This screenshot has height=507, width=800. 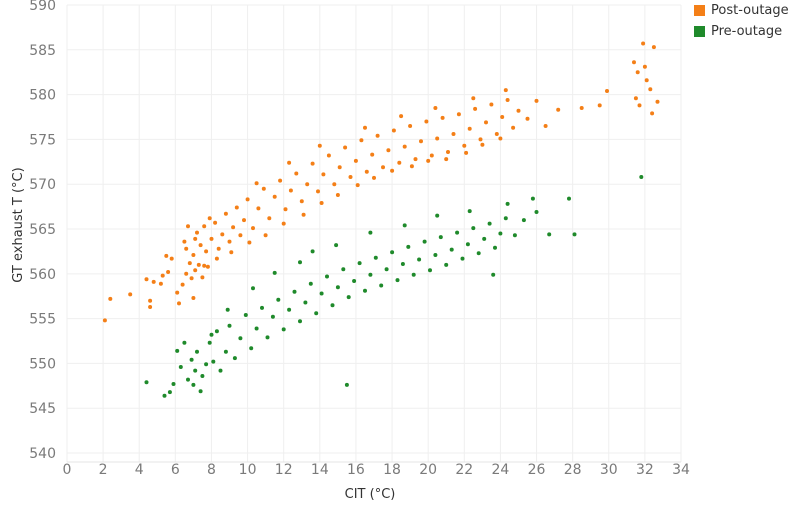 What do you see at coordinates (42, 454) in the screenshot?
I see `y-tick-label: 540` at bounding box center [42, 454].